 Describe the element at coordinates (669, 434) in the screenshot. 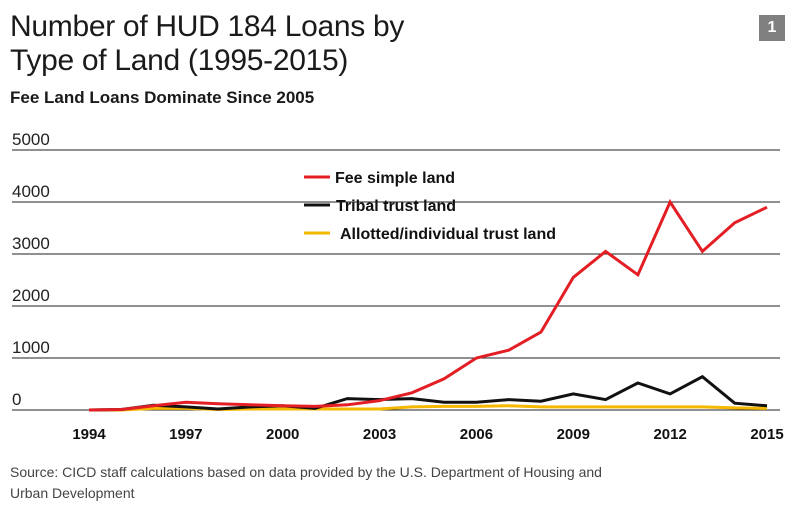

I see `x-tick-label: 2012` at that location.